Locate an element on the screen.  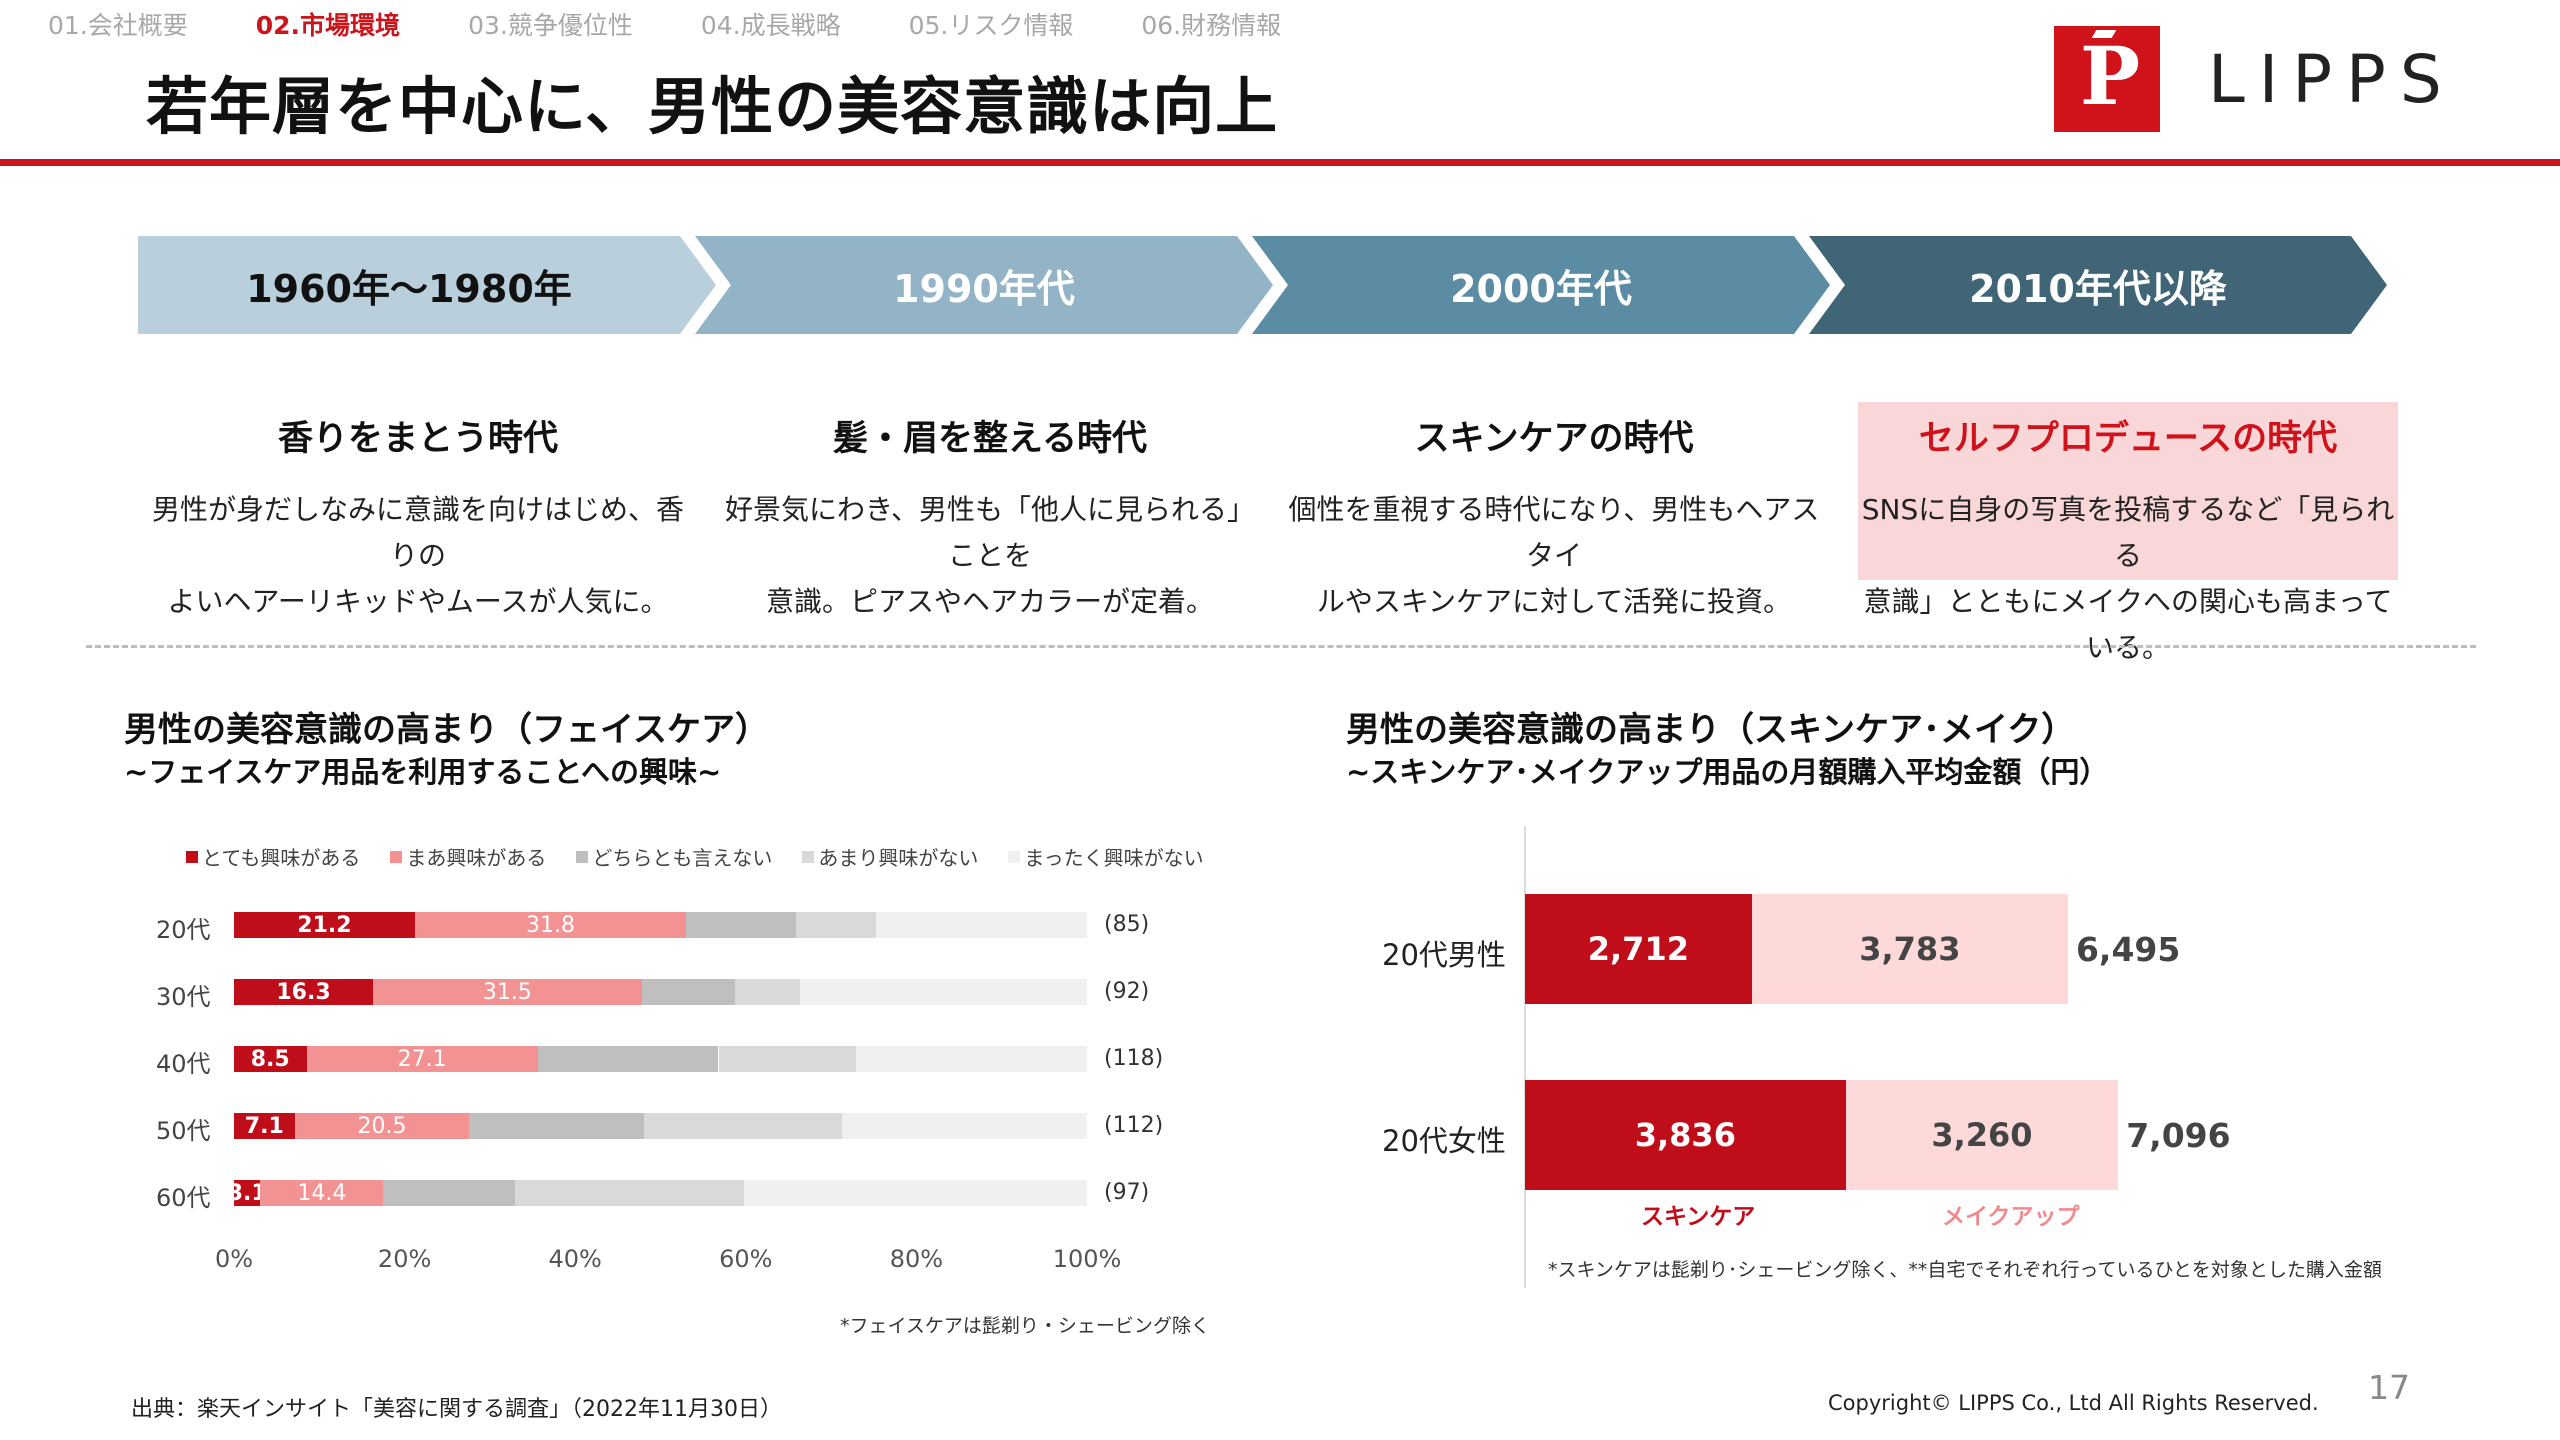
era-description-2: 好景気にわき、男性も「他人に見られる」ことを意識。ピアスやヘアカラーが定着。 is located at coordinates (990, 556).